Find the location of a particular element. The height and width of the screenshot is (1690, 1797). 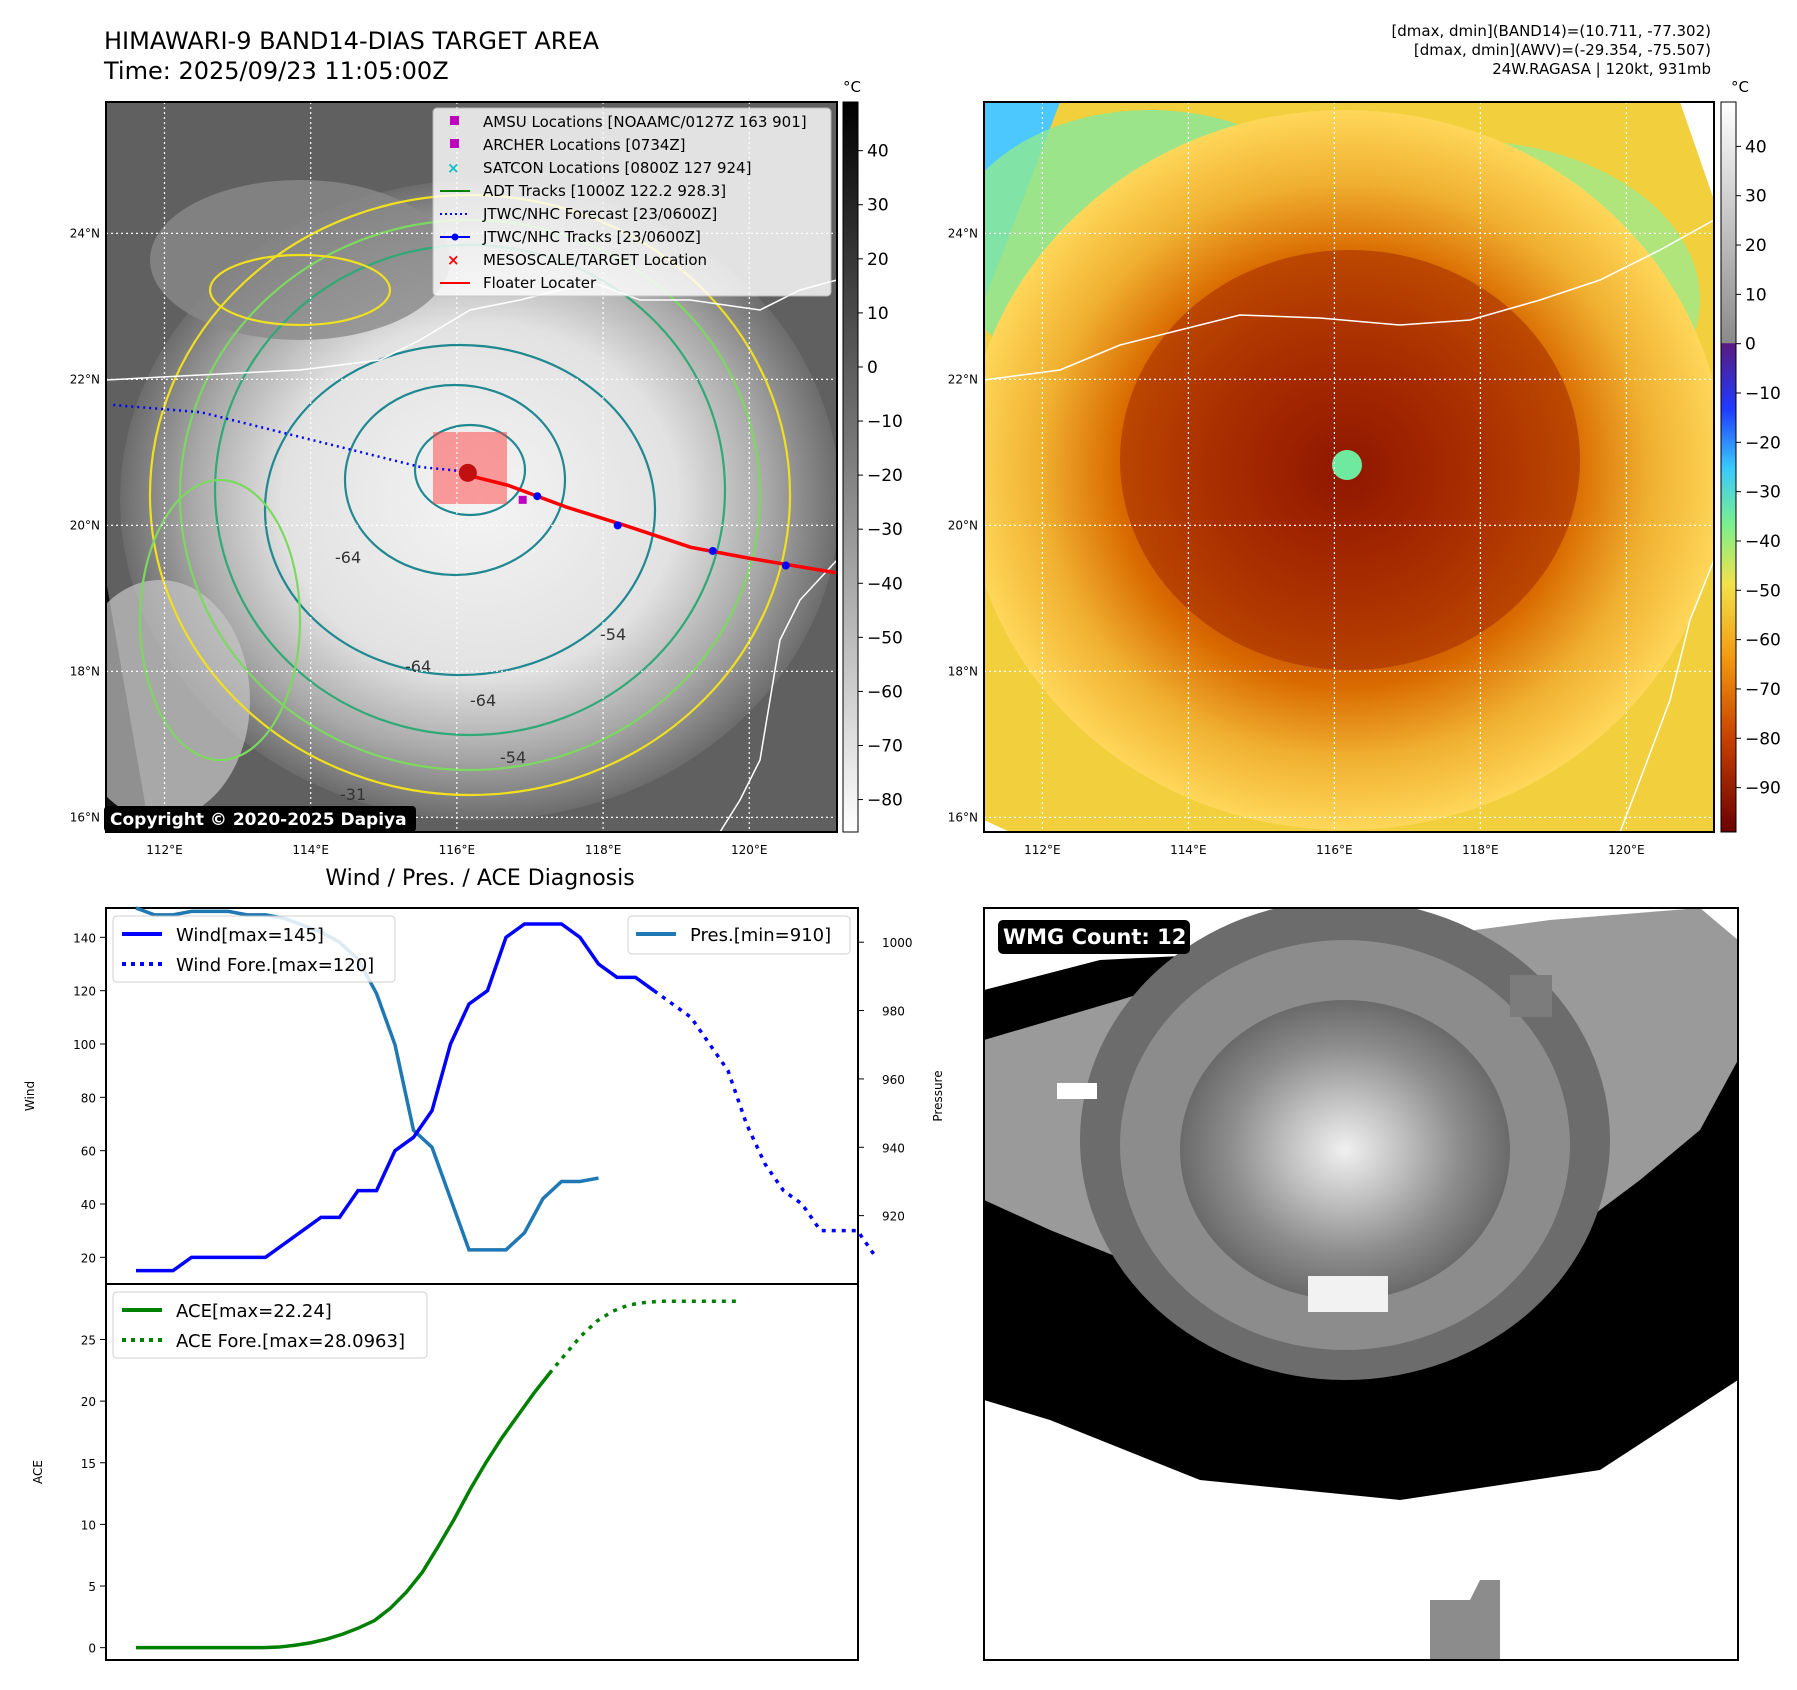

copyright-badge: Copyright © 2020-2025 Dapiya is located at coordinates (260, 819).